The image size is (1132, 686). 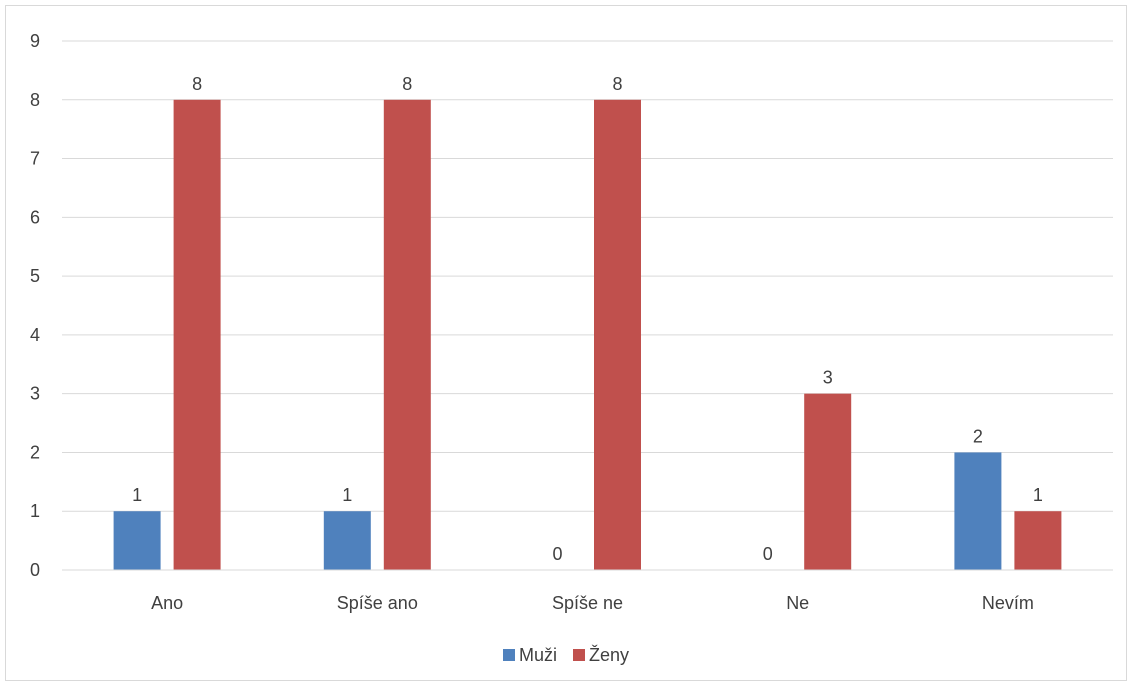 I want to click on x-category-label: Spíše ne, so click(x=587, y=603).